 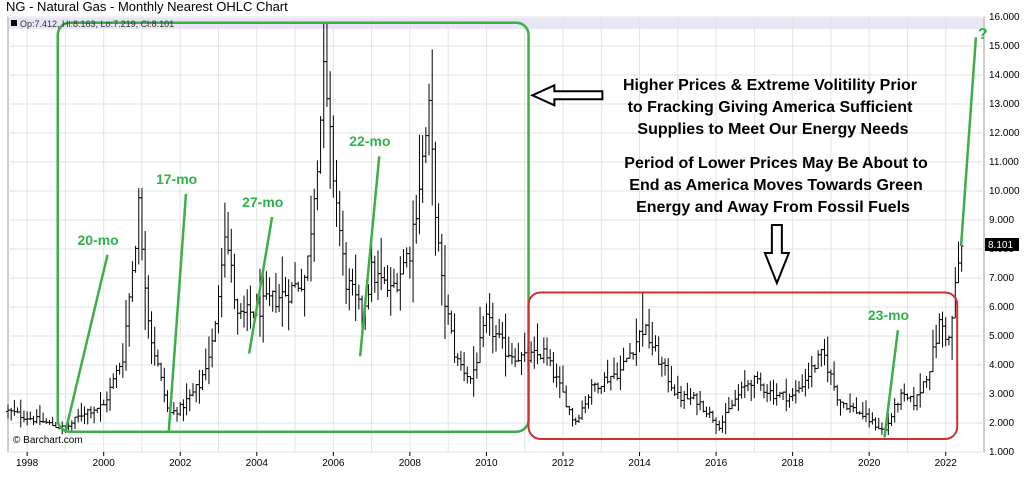 What do you see at coordinates (1004, 46) in the screenshot?
I see `y-tick-label: 15.000` at bounding box center [1004, 46].